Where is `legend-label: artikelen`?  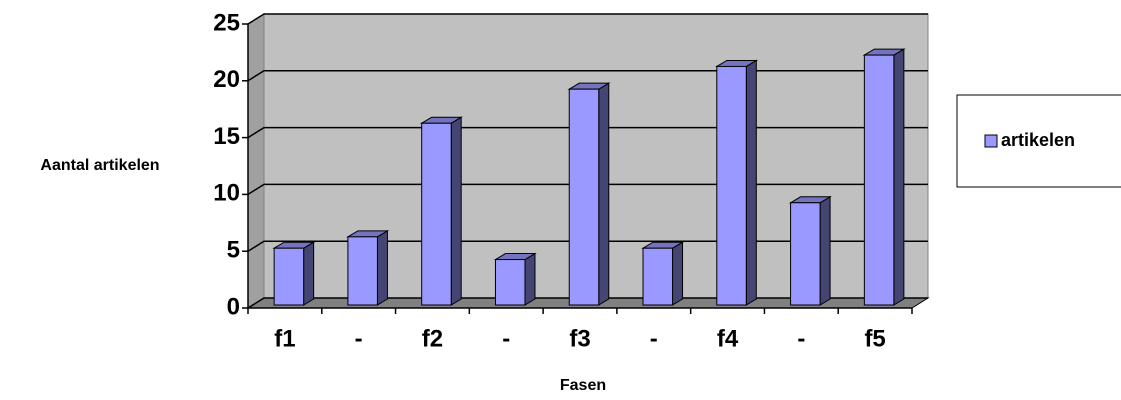
legend-label: artikelen is located at coordinates (1038, 140).